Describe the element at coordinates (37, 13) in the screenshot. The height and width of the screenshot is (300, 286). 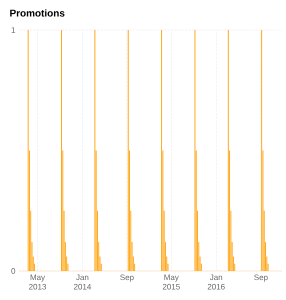
I see `chart-title: Promotions` at that location.